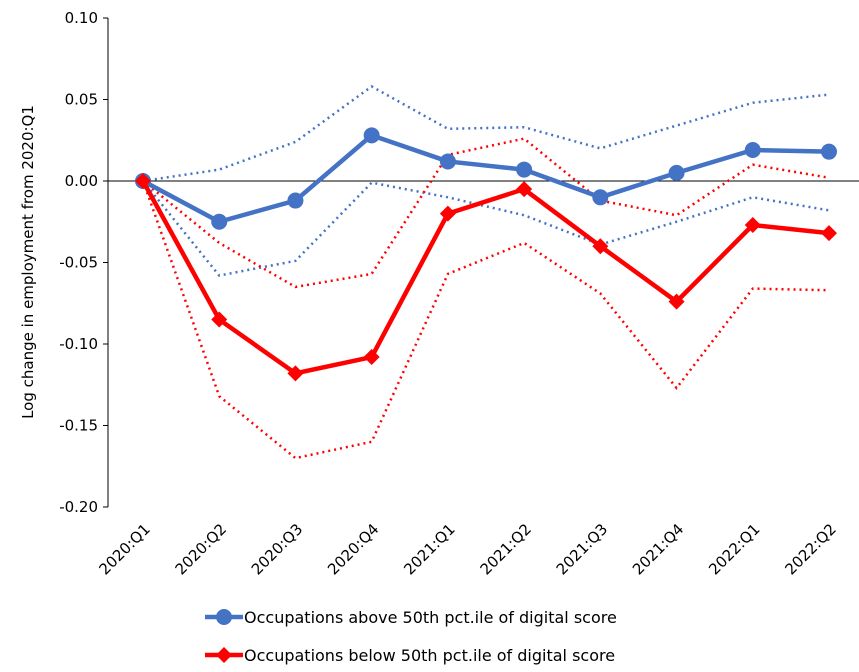  I want to click on x-tick-label: 2021:Q3, so click(582, 549).